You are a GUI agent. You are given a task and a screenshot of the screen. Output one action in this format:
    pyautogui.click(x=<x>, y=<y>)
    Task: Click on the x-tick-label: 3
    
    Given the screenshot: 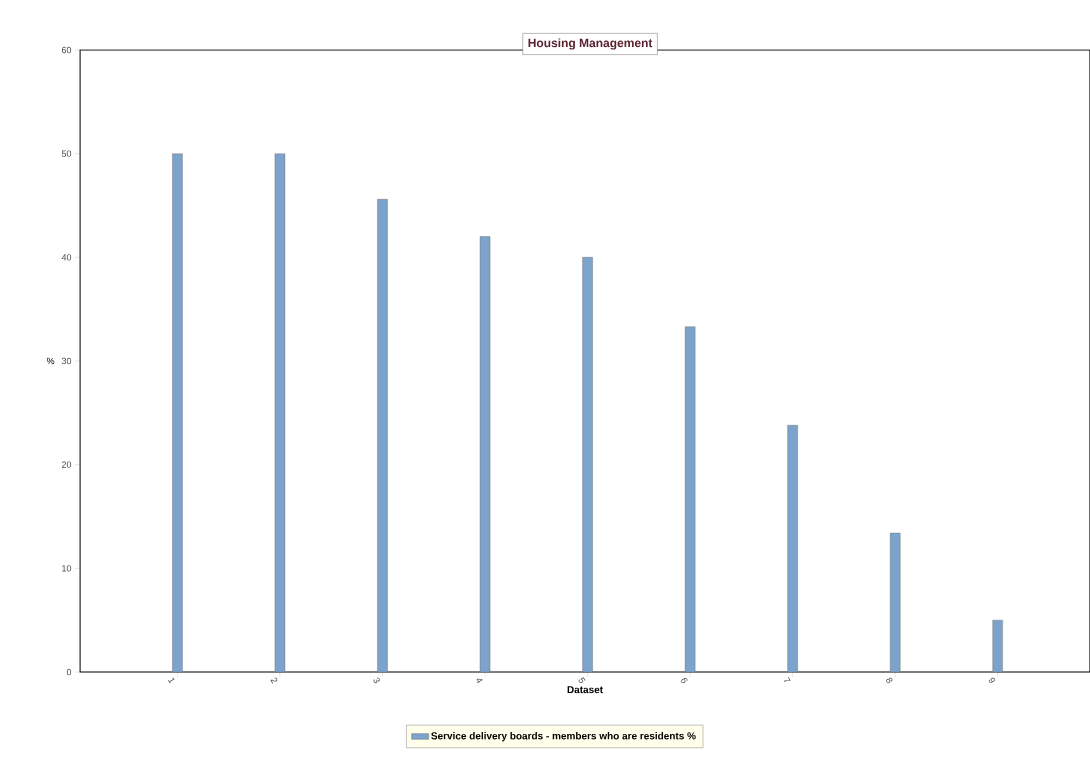 What is the action you would take?
    pyautogui.click(x=376, y=680)
    